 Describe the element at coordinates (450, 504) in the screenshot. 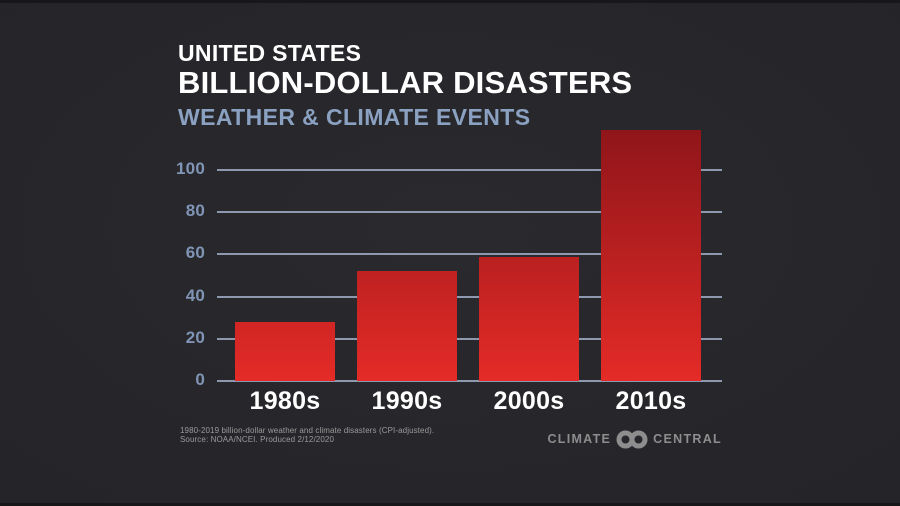

I see `bottom-edge-divider` at that location.